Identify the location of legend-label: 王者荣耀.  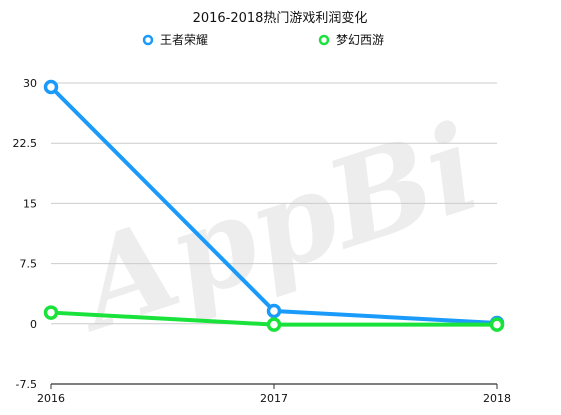
(184, 40).